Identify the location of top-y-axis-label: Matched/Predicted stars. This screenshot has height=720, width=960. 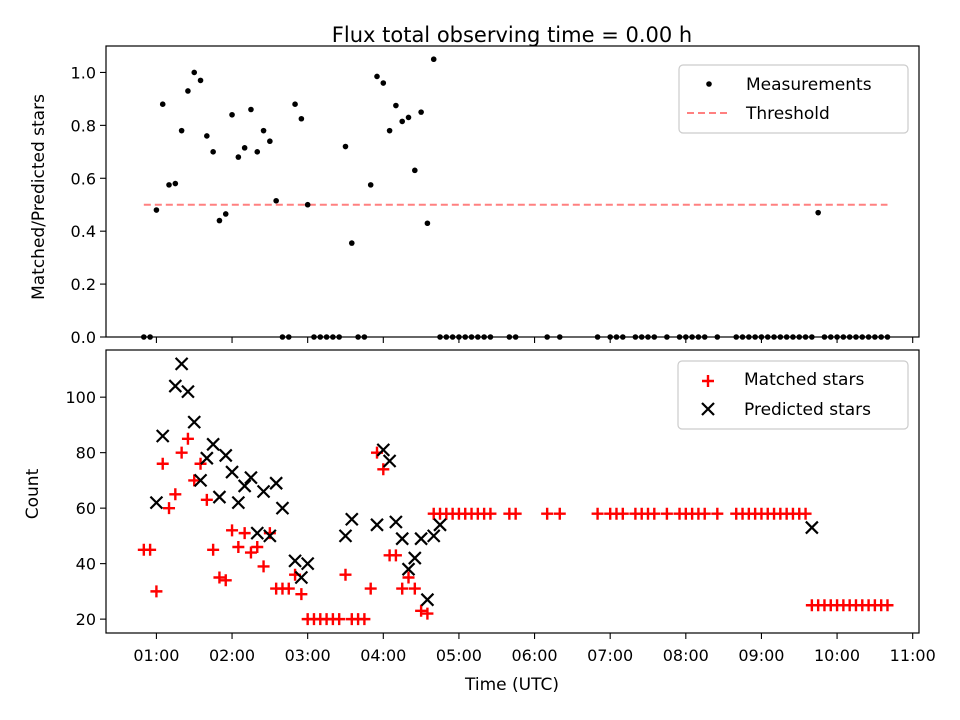
(39, 197).